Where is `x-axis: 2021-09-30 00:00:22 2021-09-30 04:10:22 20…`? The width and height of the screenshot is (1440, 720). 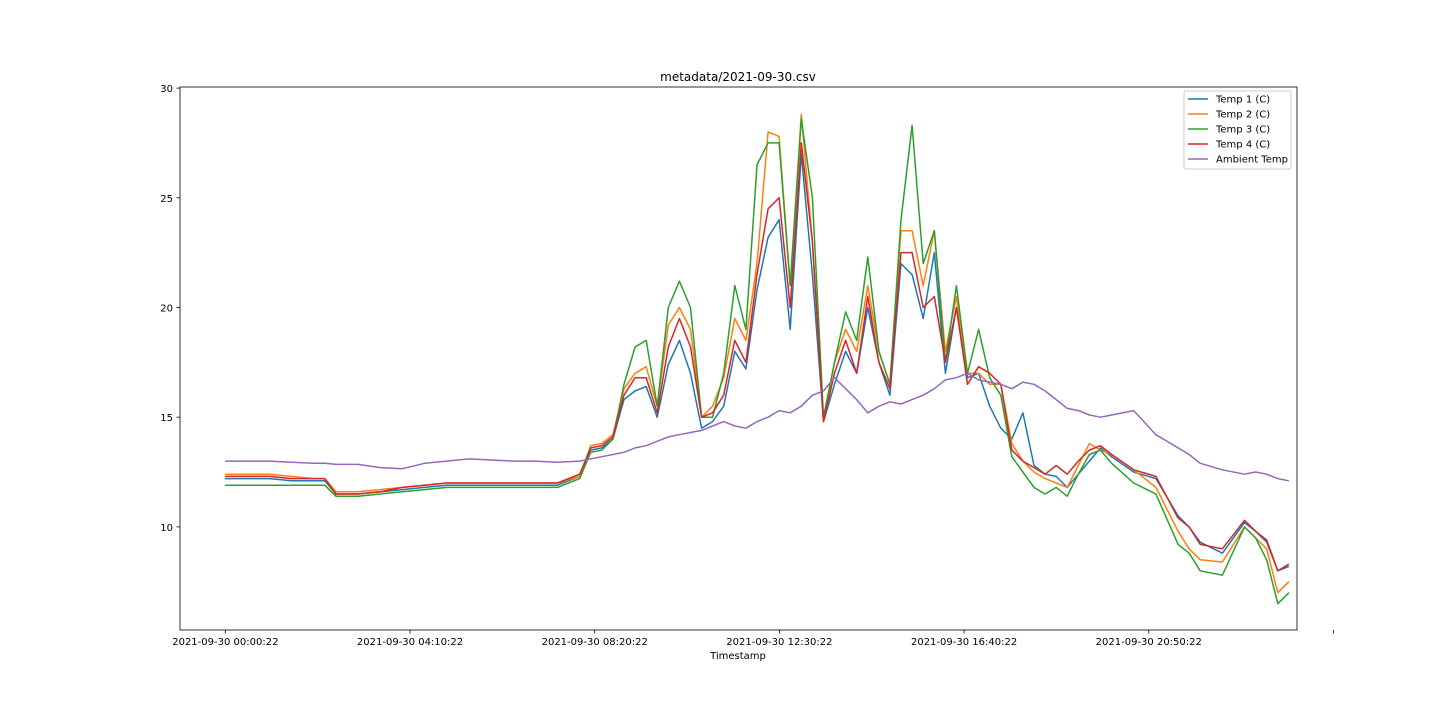 x-axis: 2021-09-30 00:00:22 2021-09-30 04:10:22 20… is located at coordinates (753, 639).